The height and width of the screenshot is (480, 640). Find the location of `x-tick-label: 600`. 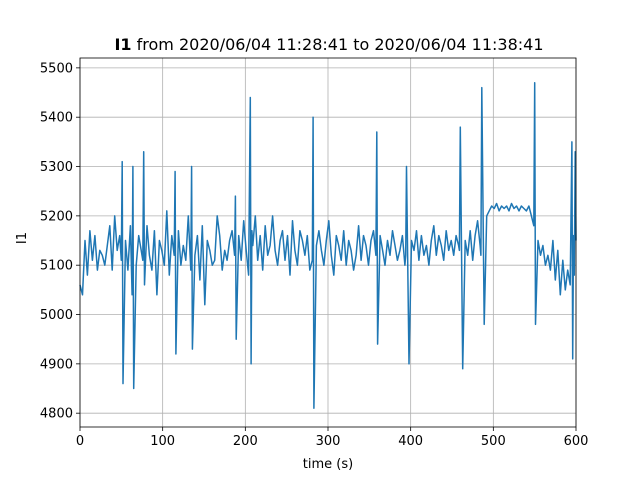

x-tick-label: 600 is located at coordinates (576, 441).